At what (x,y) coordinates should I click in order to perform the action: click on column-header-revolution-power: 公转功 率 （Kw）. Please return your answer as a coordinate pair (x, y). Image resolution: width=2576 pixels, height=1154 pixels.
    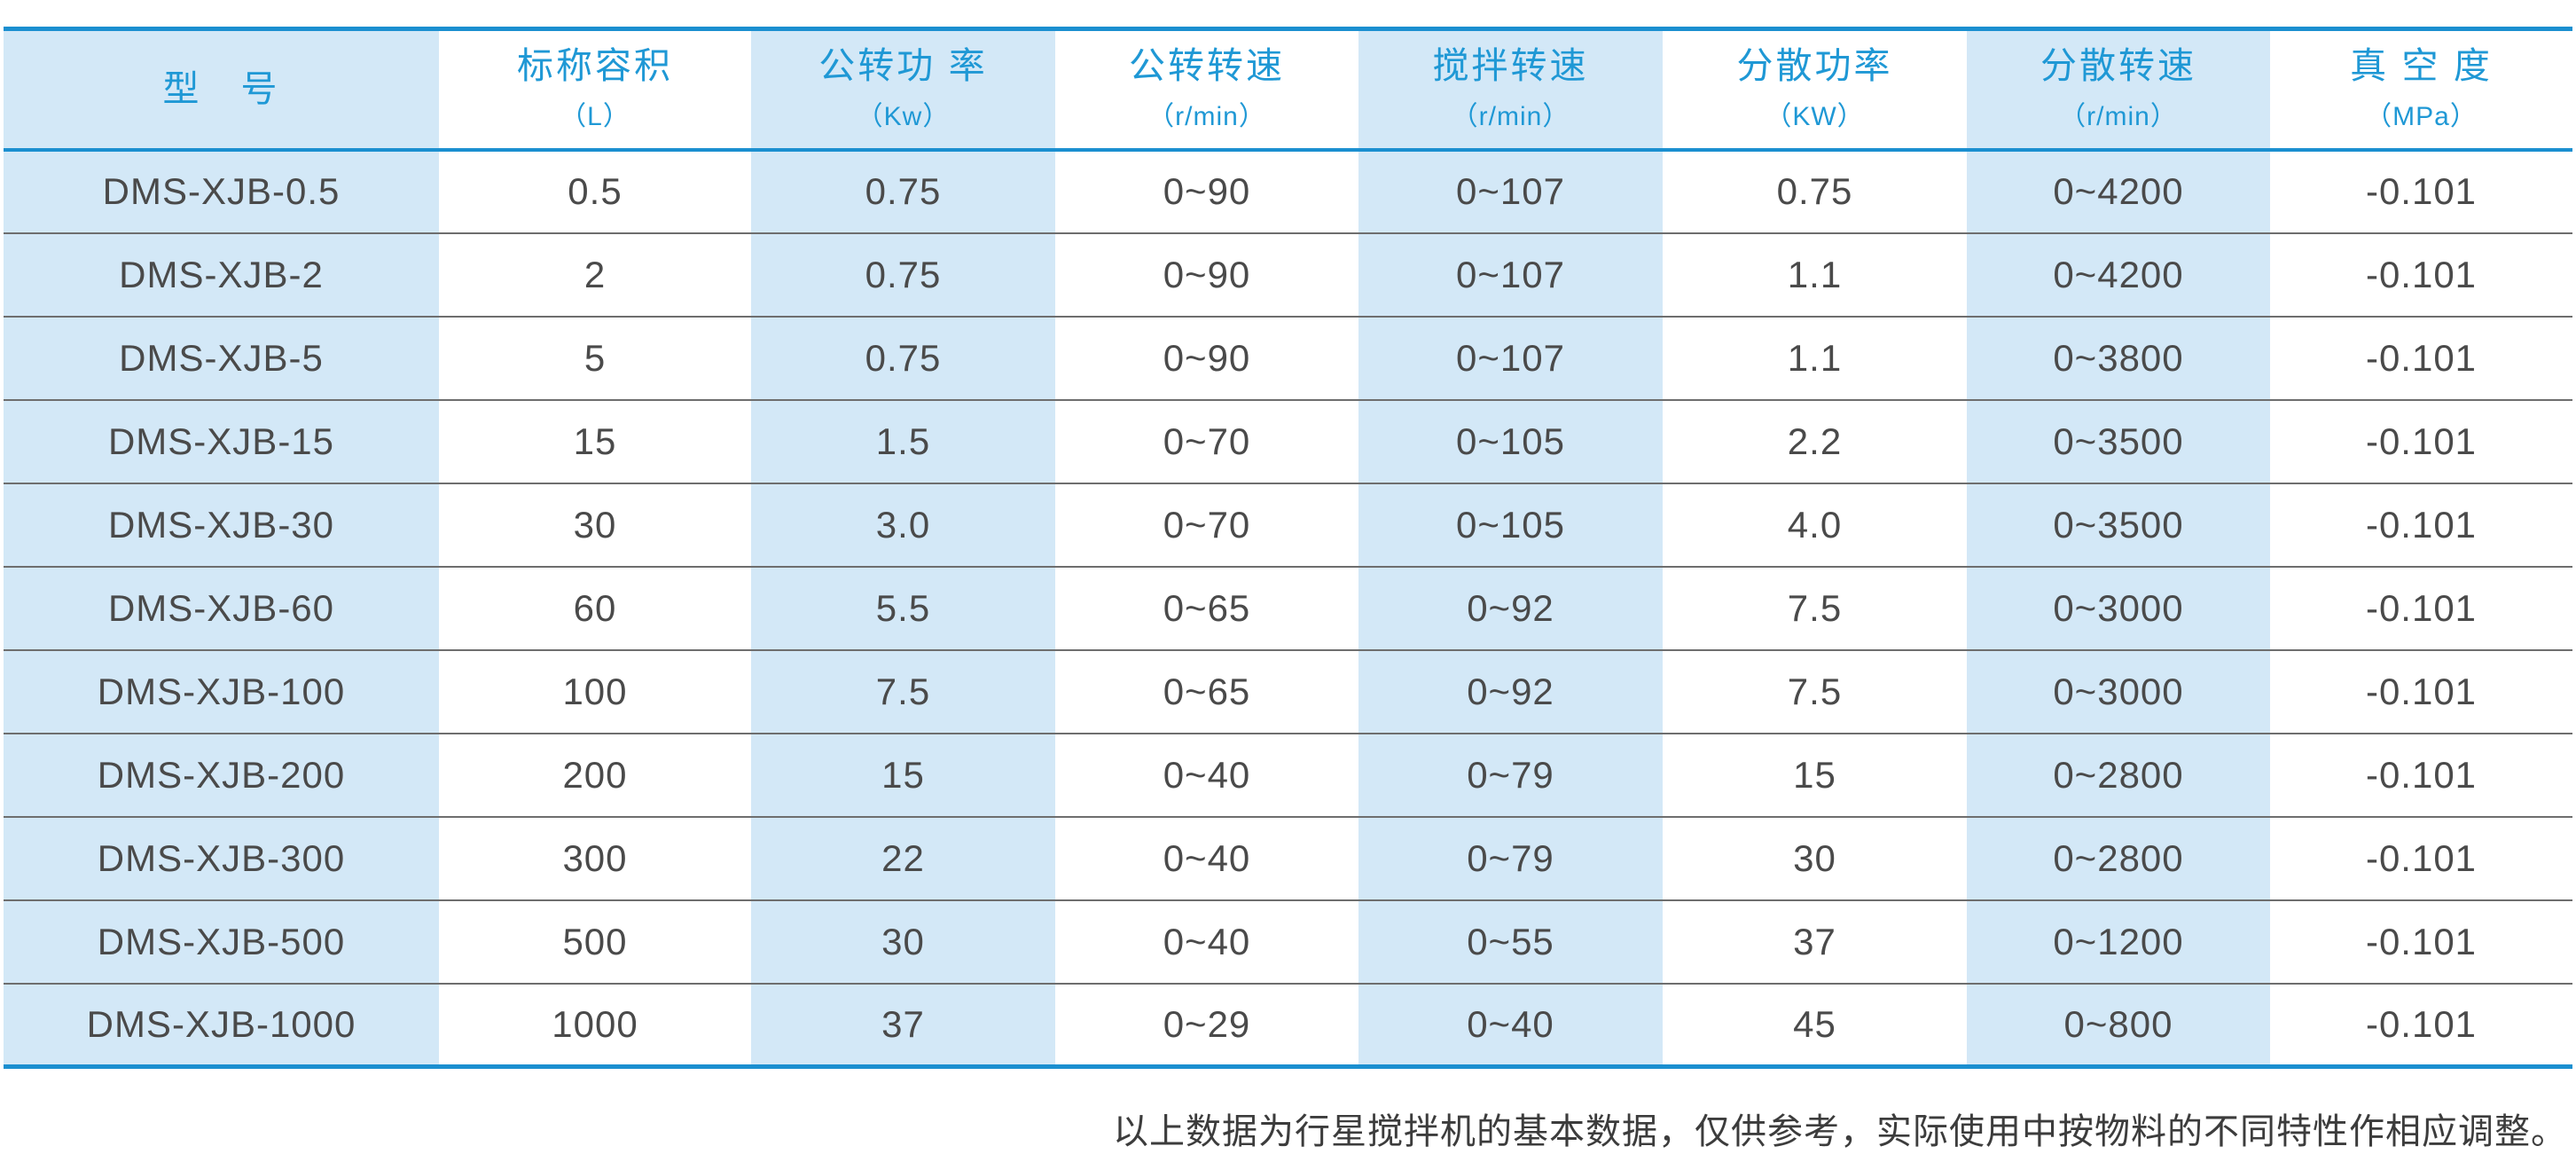
    Looking at the image, I should click on (903, 90).